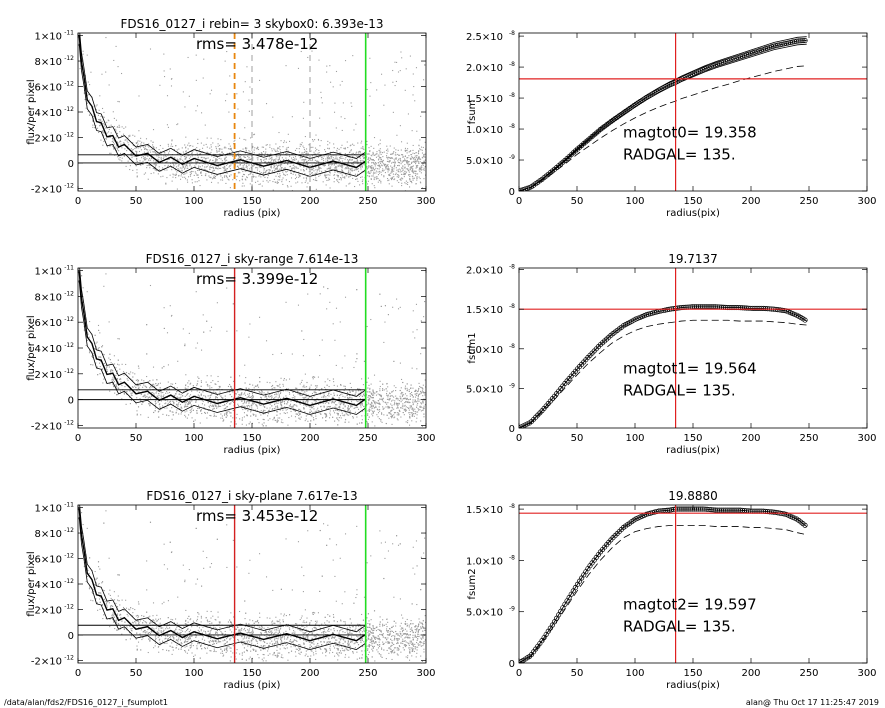  I want to click on left1-xtick-label: 150, so click(251, 201).